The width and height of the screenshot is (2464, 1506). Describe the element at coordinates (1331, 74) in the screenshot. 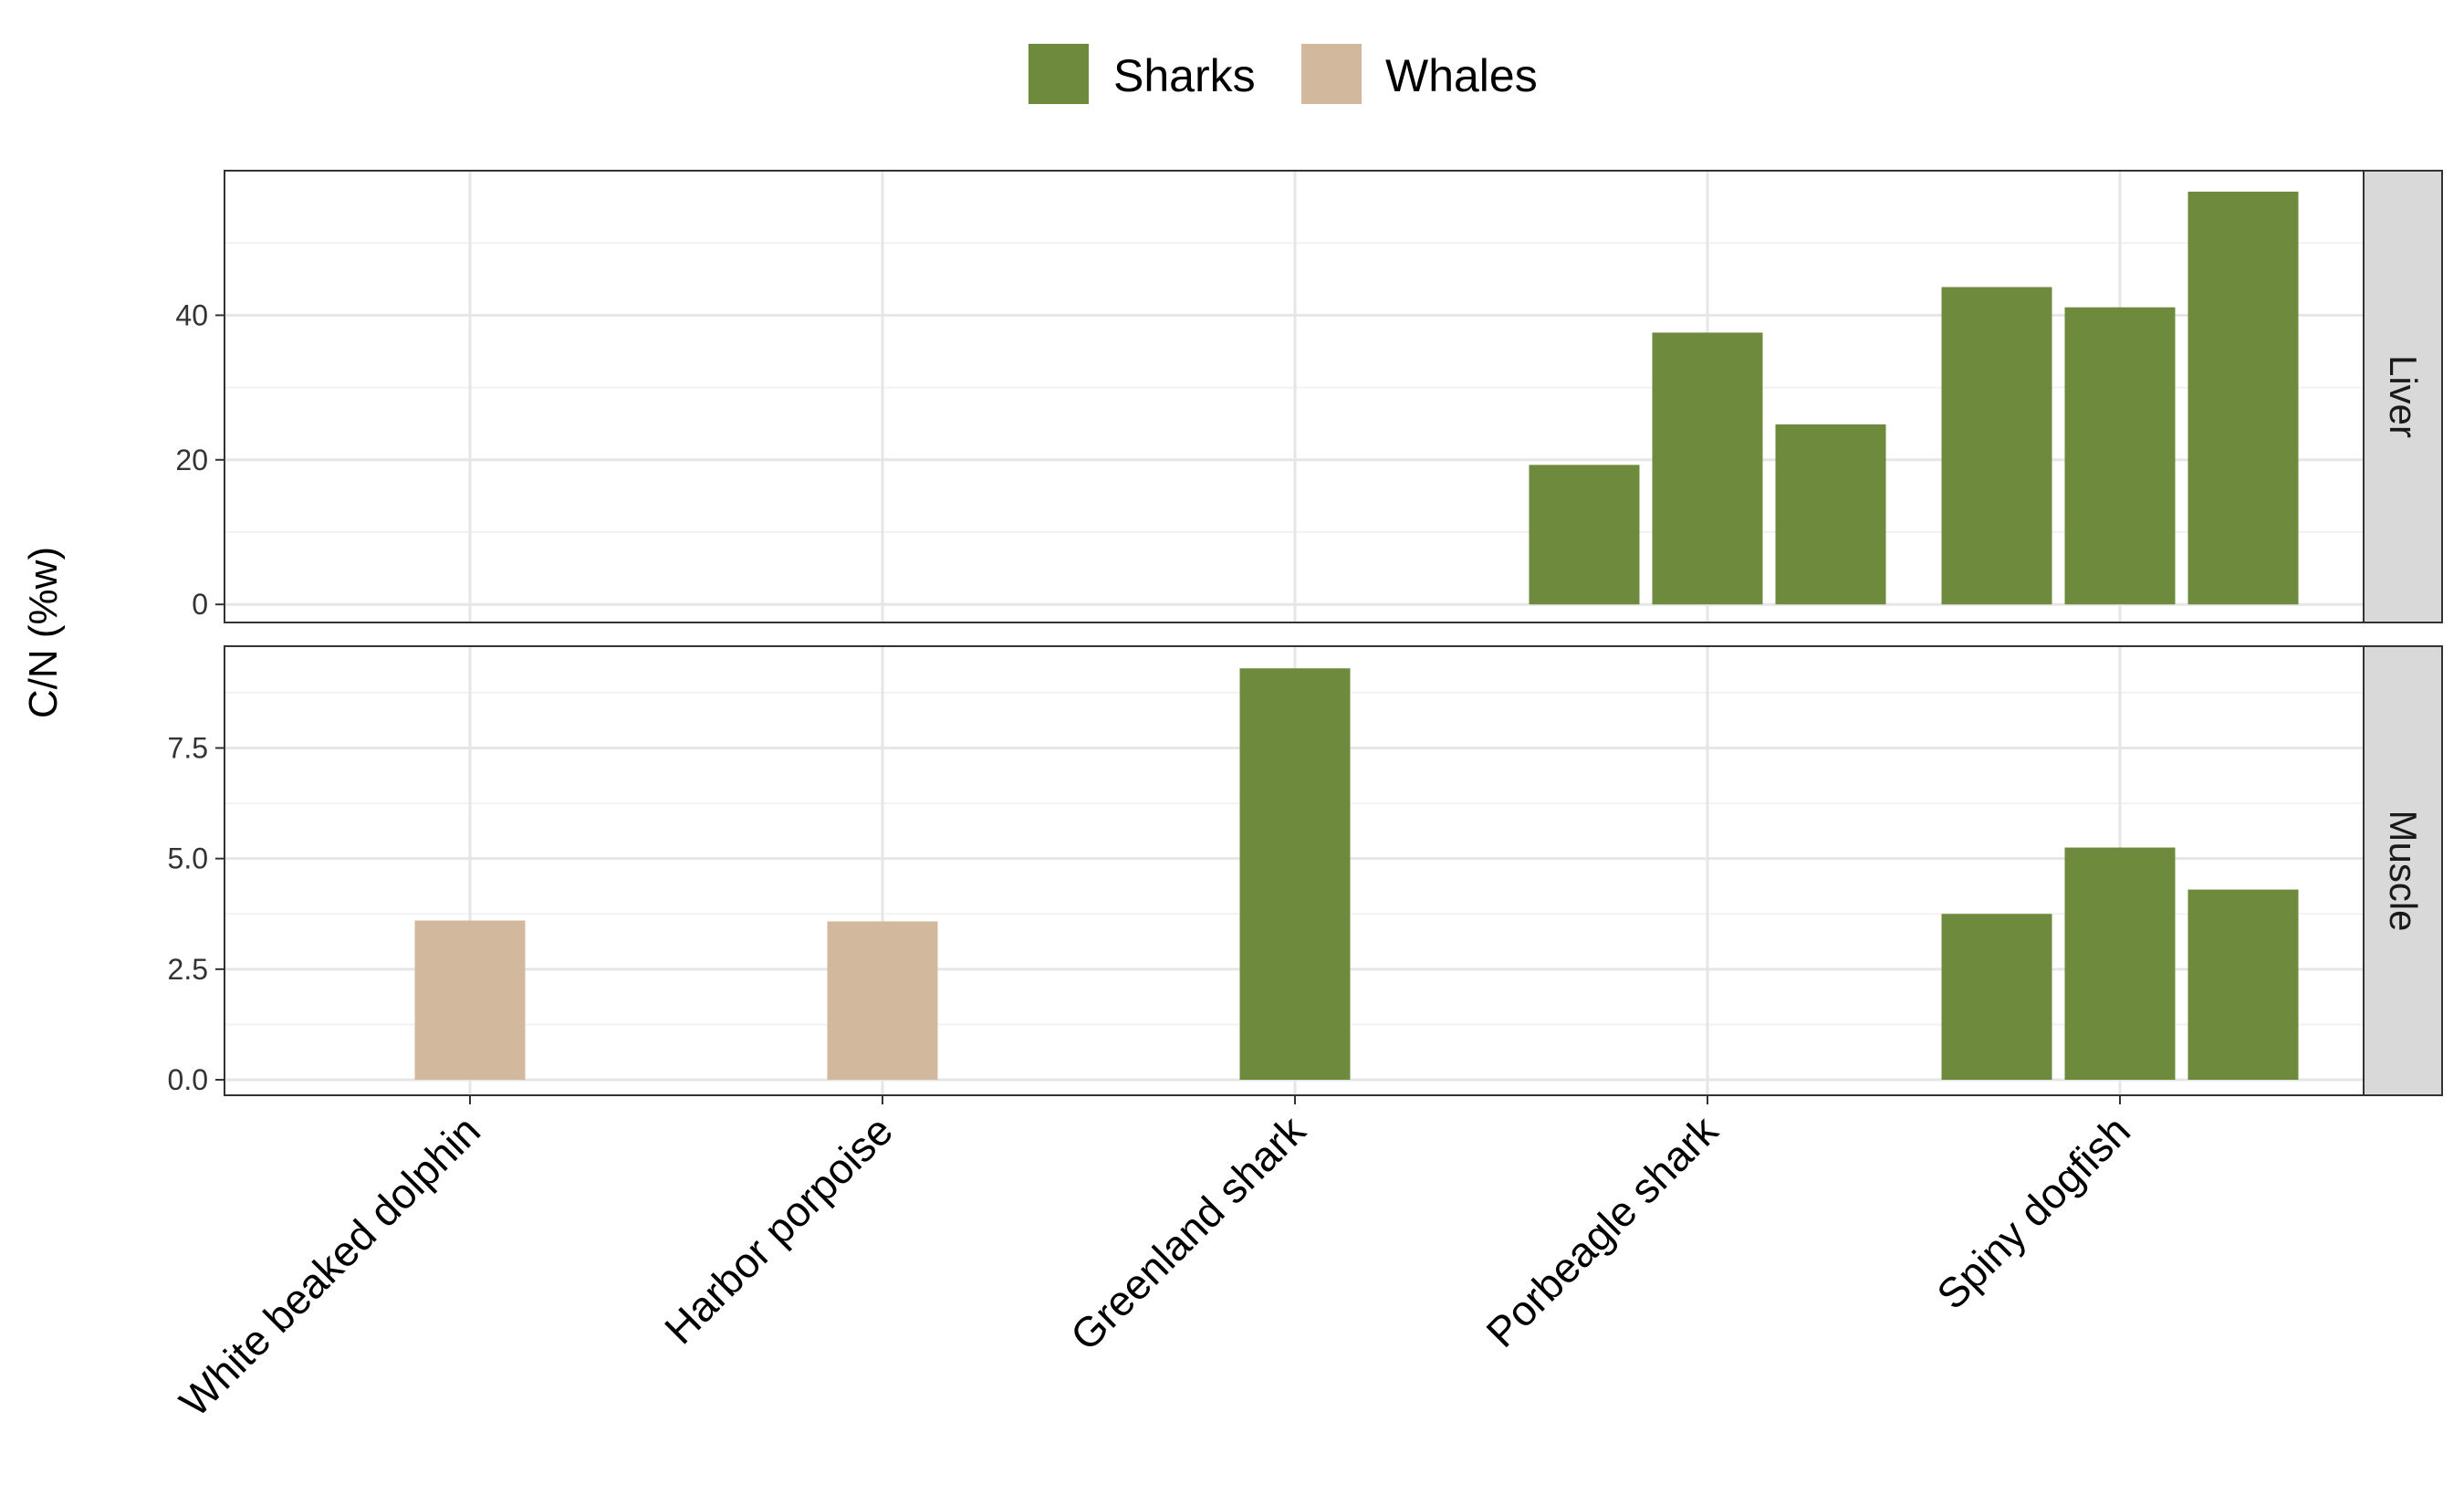

I see `legend-swatch-whales` at that location.